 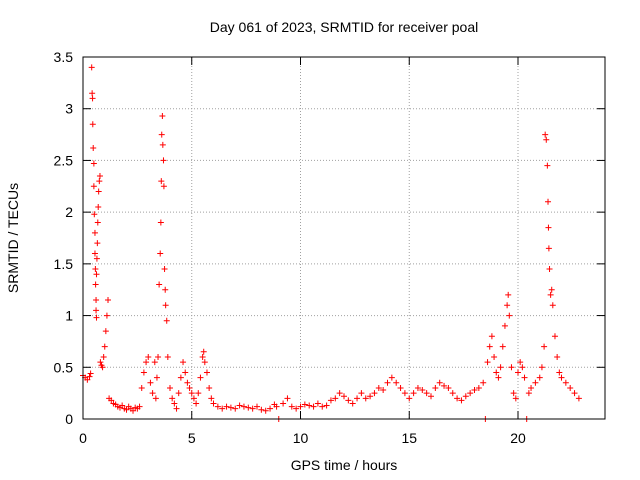 I want to click on y-tick-label: 2.5, so click(x=64, y=160).